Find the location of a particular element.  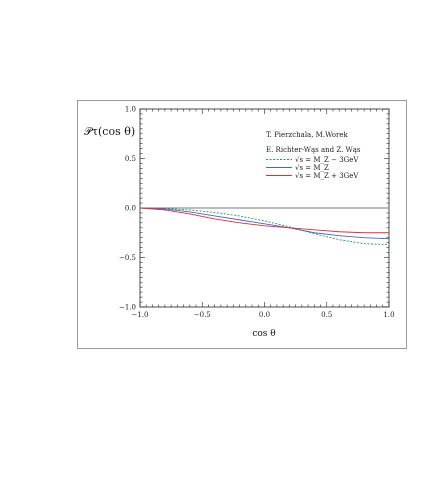

x-tick-label: 0.0 is located at coordinates (264, 315).